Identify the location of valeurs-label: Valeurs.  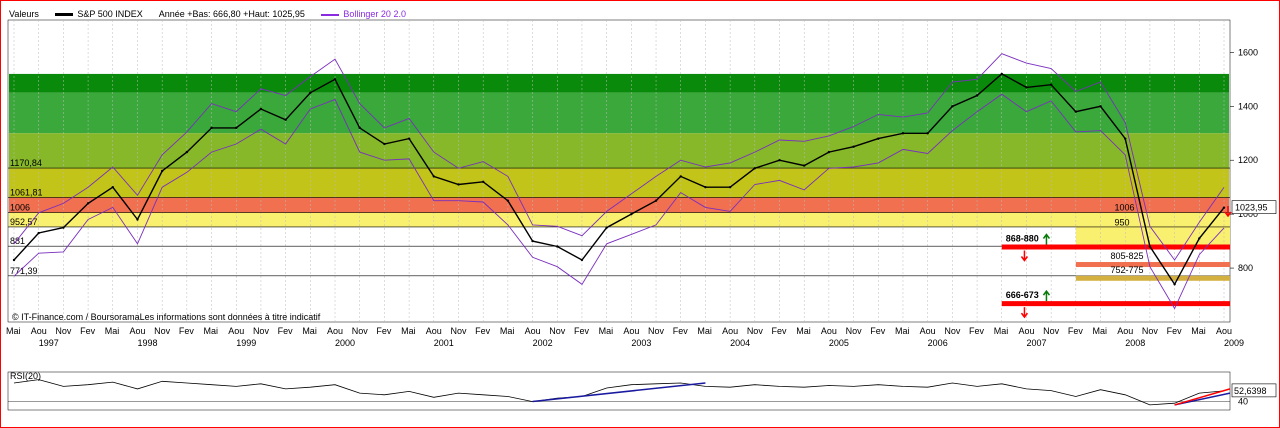
(24, 14).